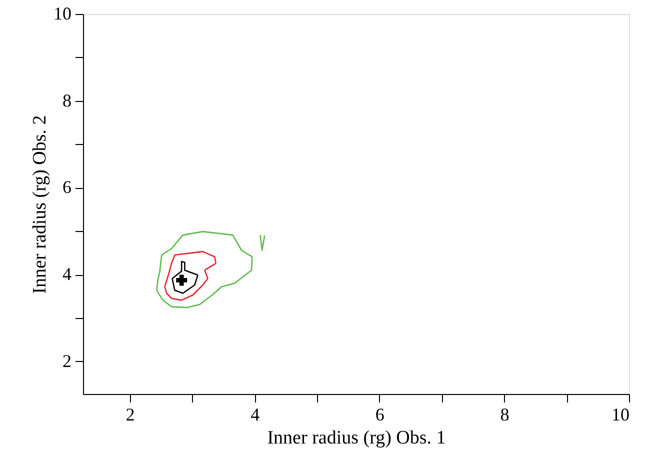 The width and height of the screenshot is (646, 455). I want to click on x-tick-label: 2, so click(130, 414).